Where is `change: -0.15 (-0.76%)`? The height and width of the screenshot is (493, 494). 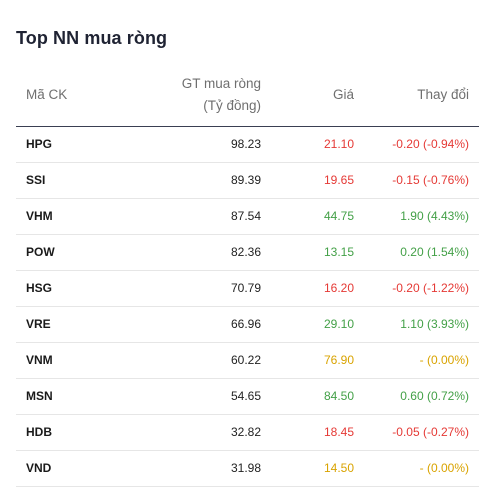
change: -0.15 (-0.76%) is located at coordinates (430, 180).